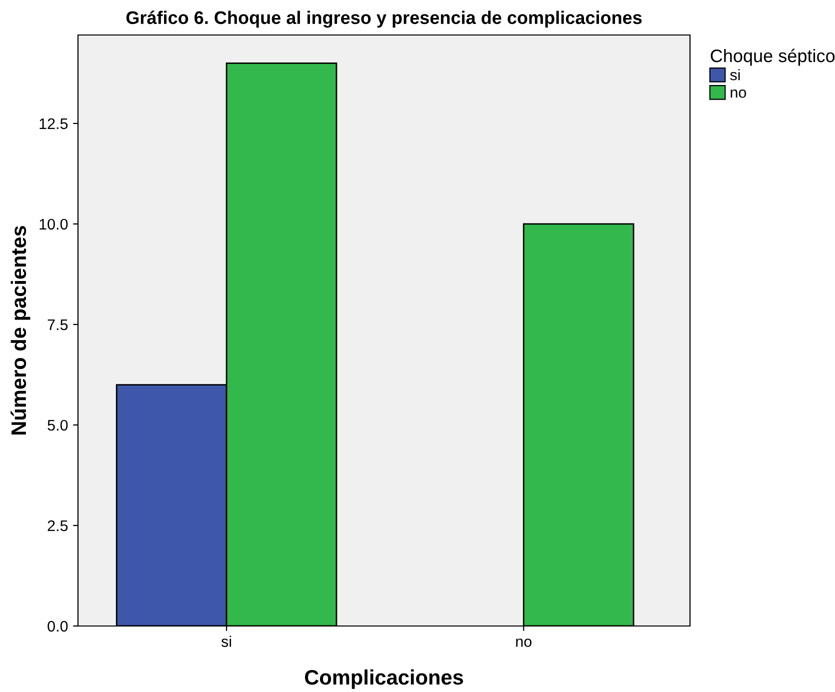  I want to click on y-tick-label: 12.5, so click(54, 124).